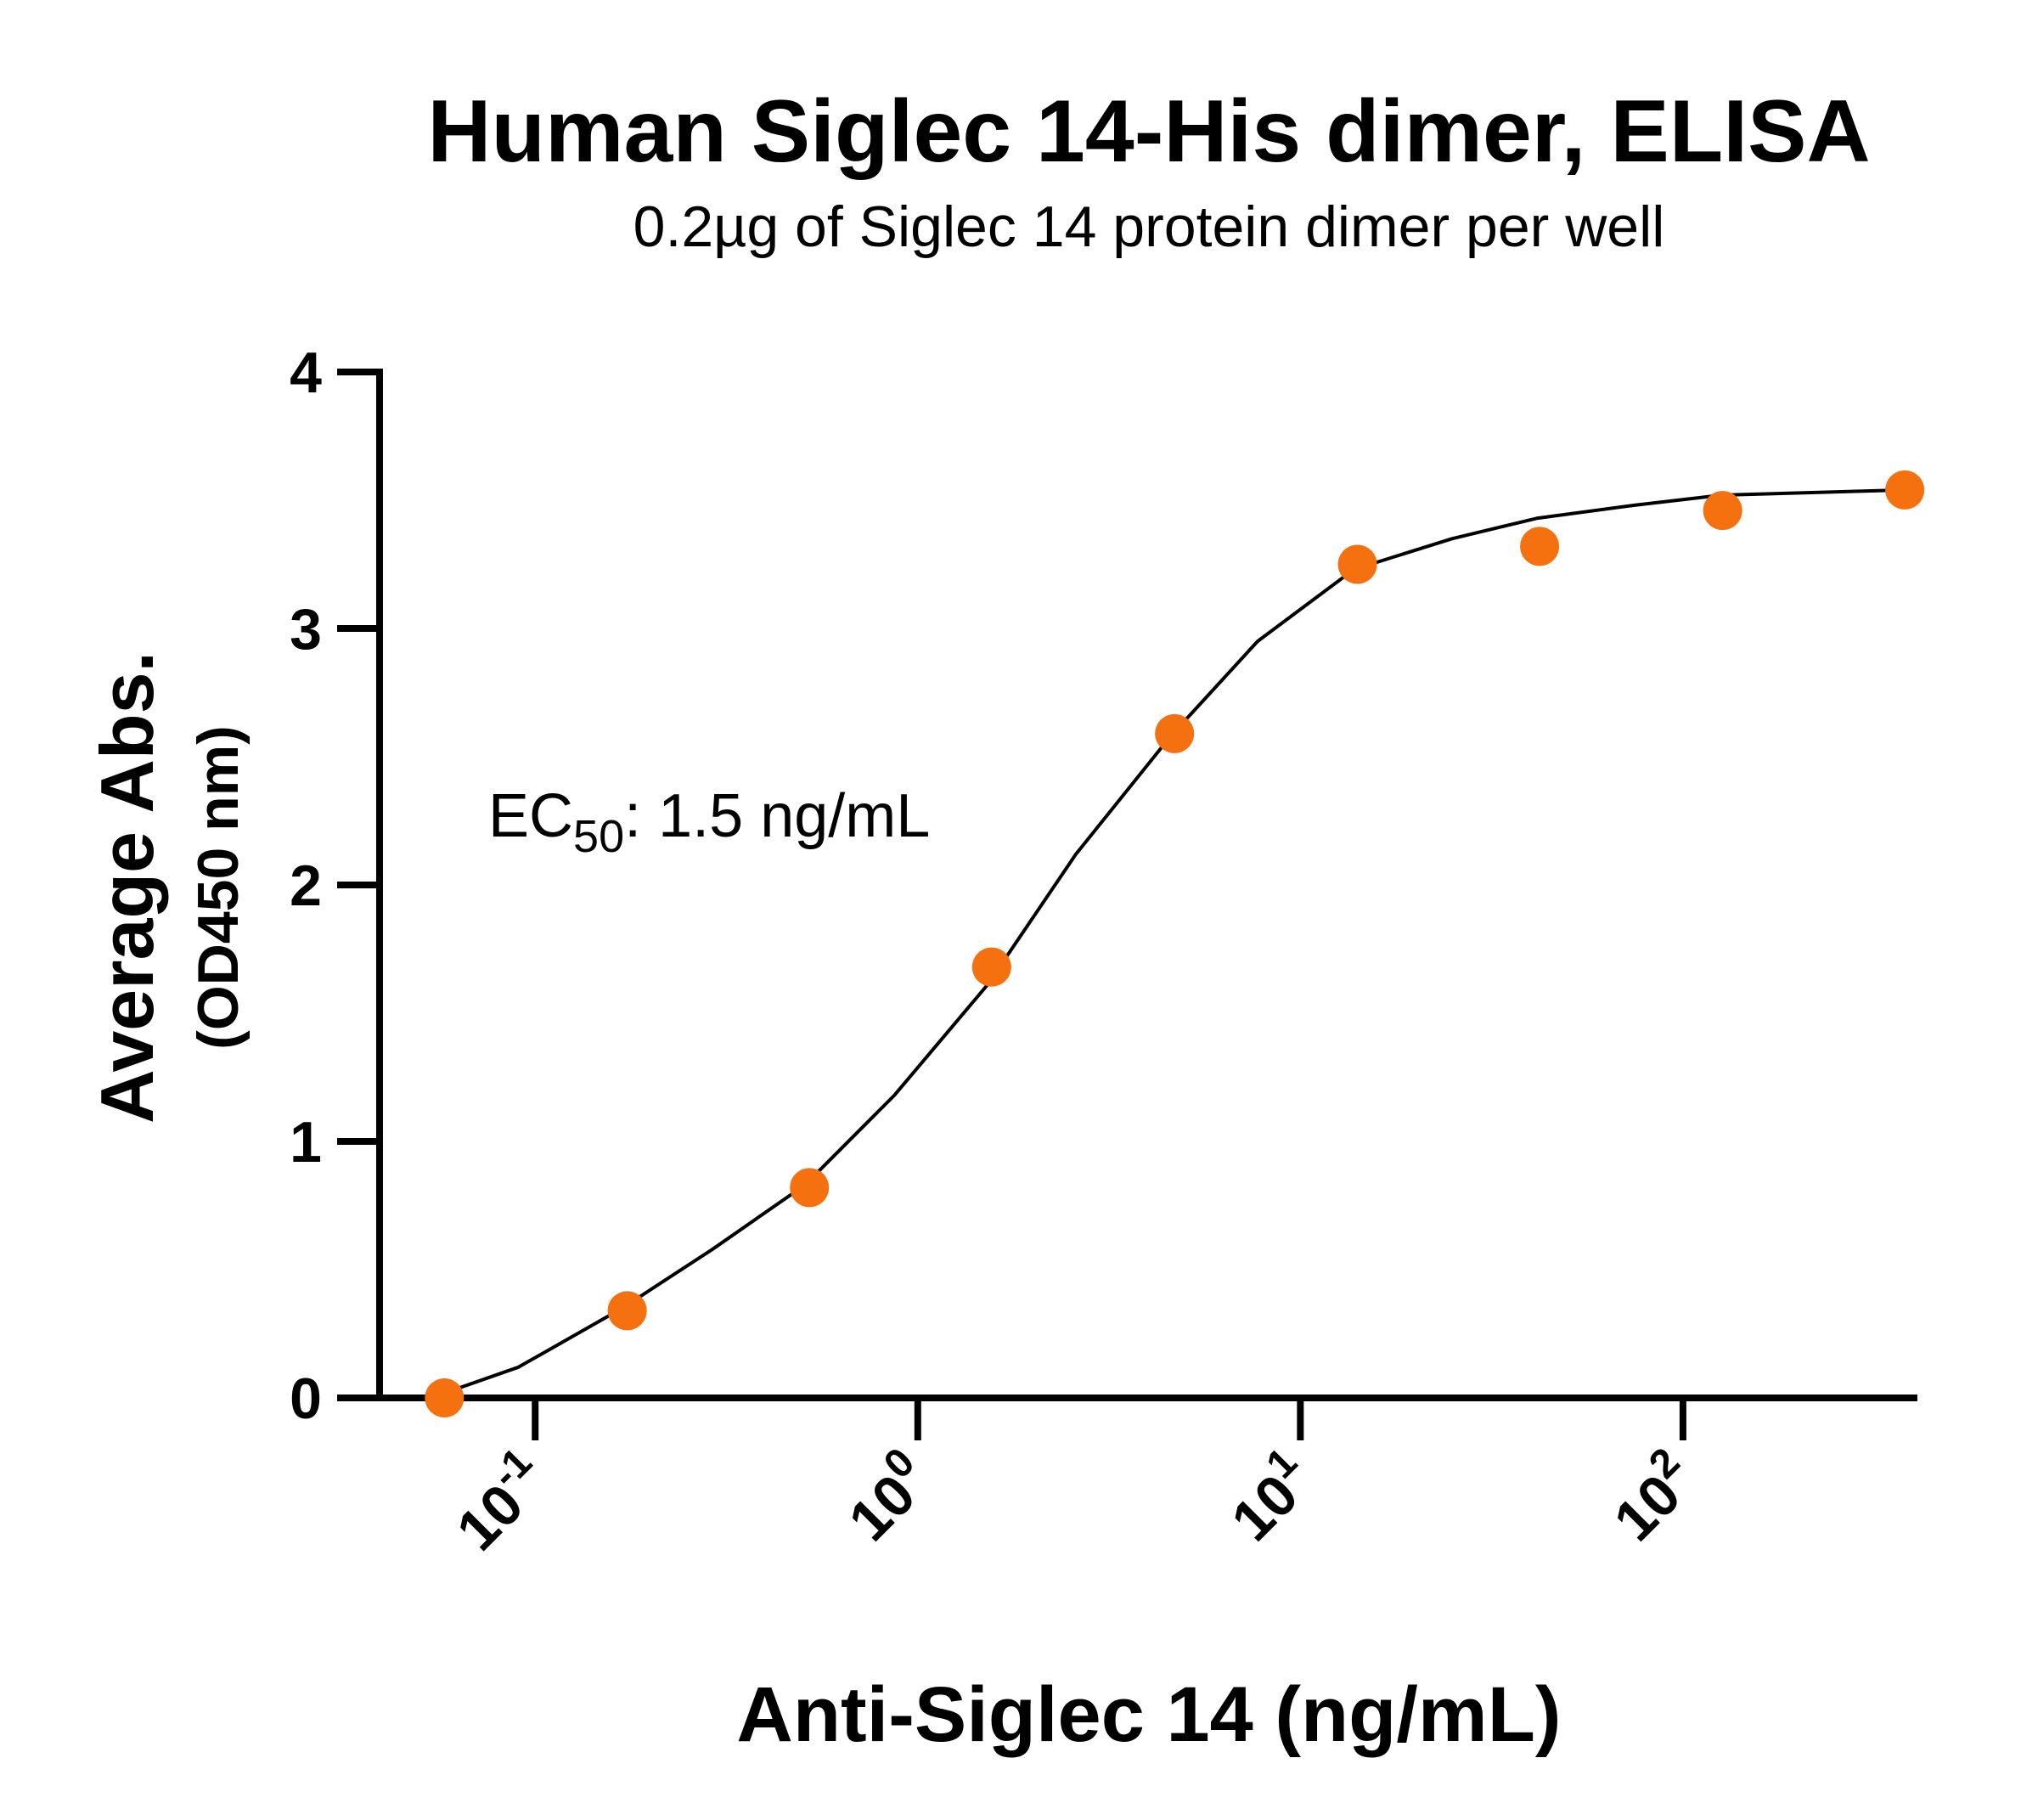 The width and height of the screenshot is (2021, 1820). Describe the element at coordinates (127, 888) in the screenshot. I see `y-axis-label: Average Abs.` at that location.